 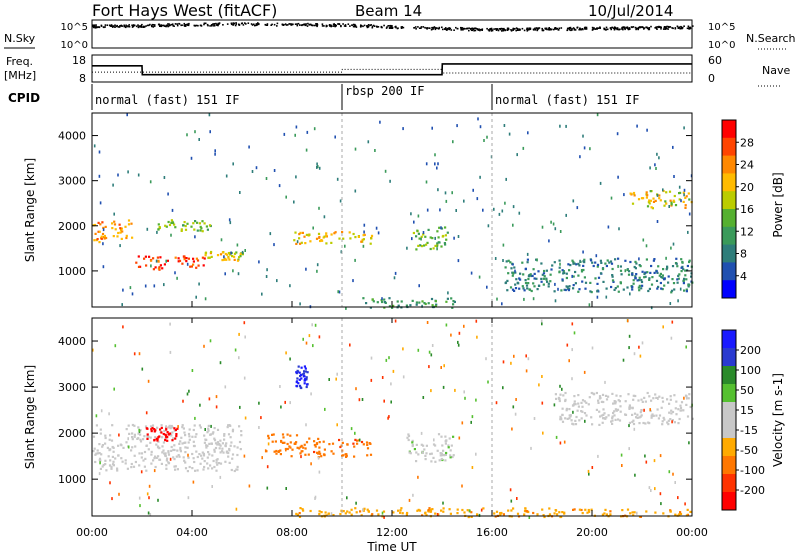 What do you see at coordinates (82, 78) in the screenshot?
I see `freq-left-tick-bottom: 8` at bounding box center [82, 78].